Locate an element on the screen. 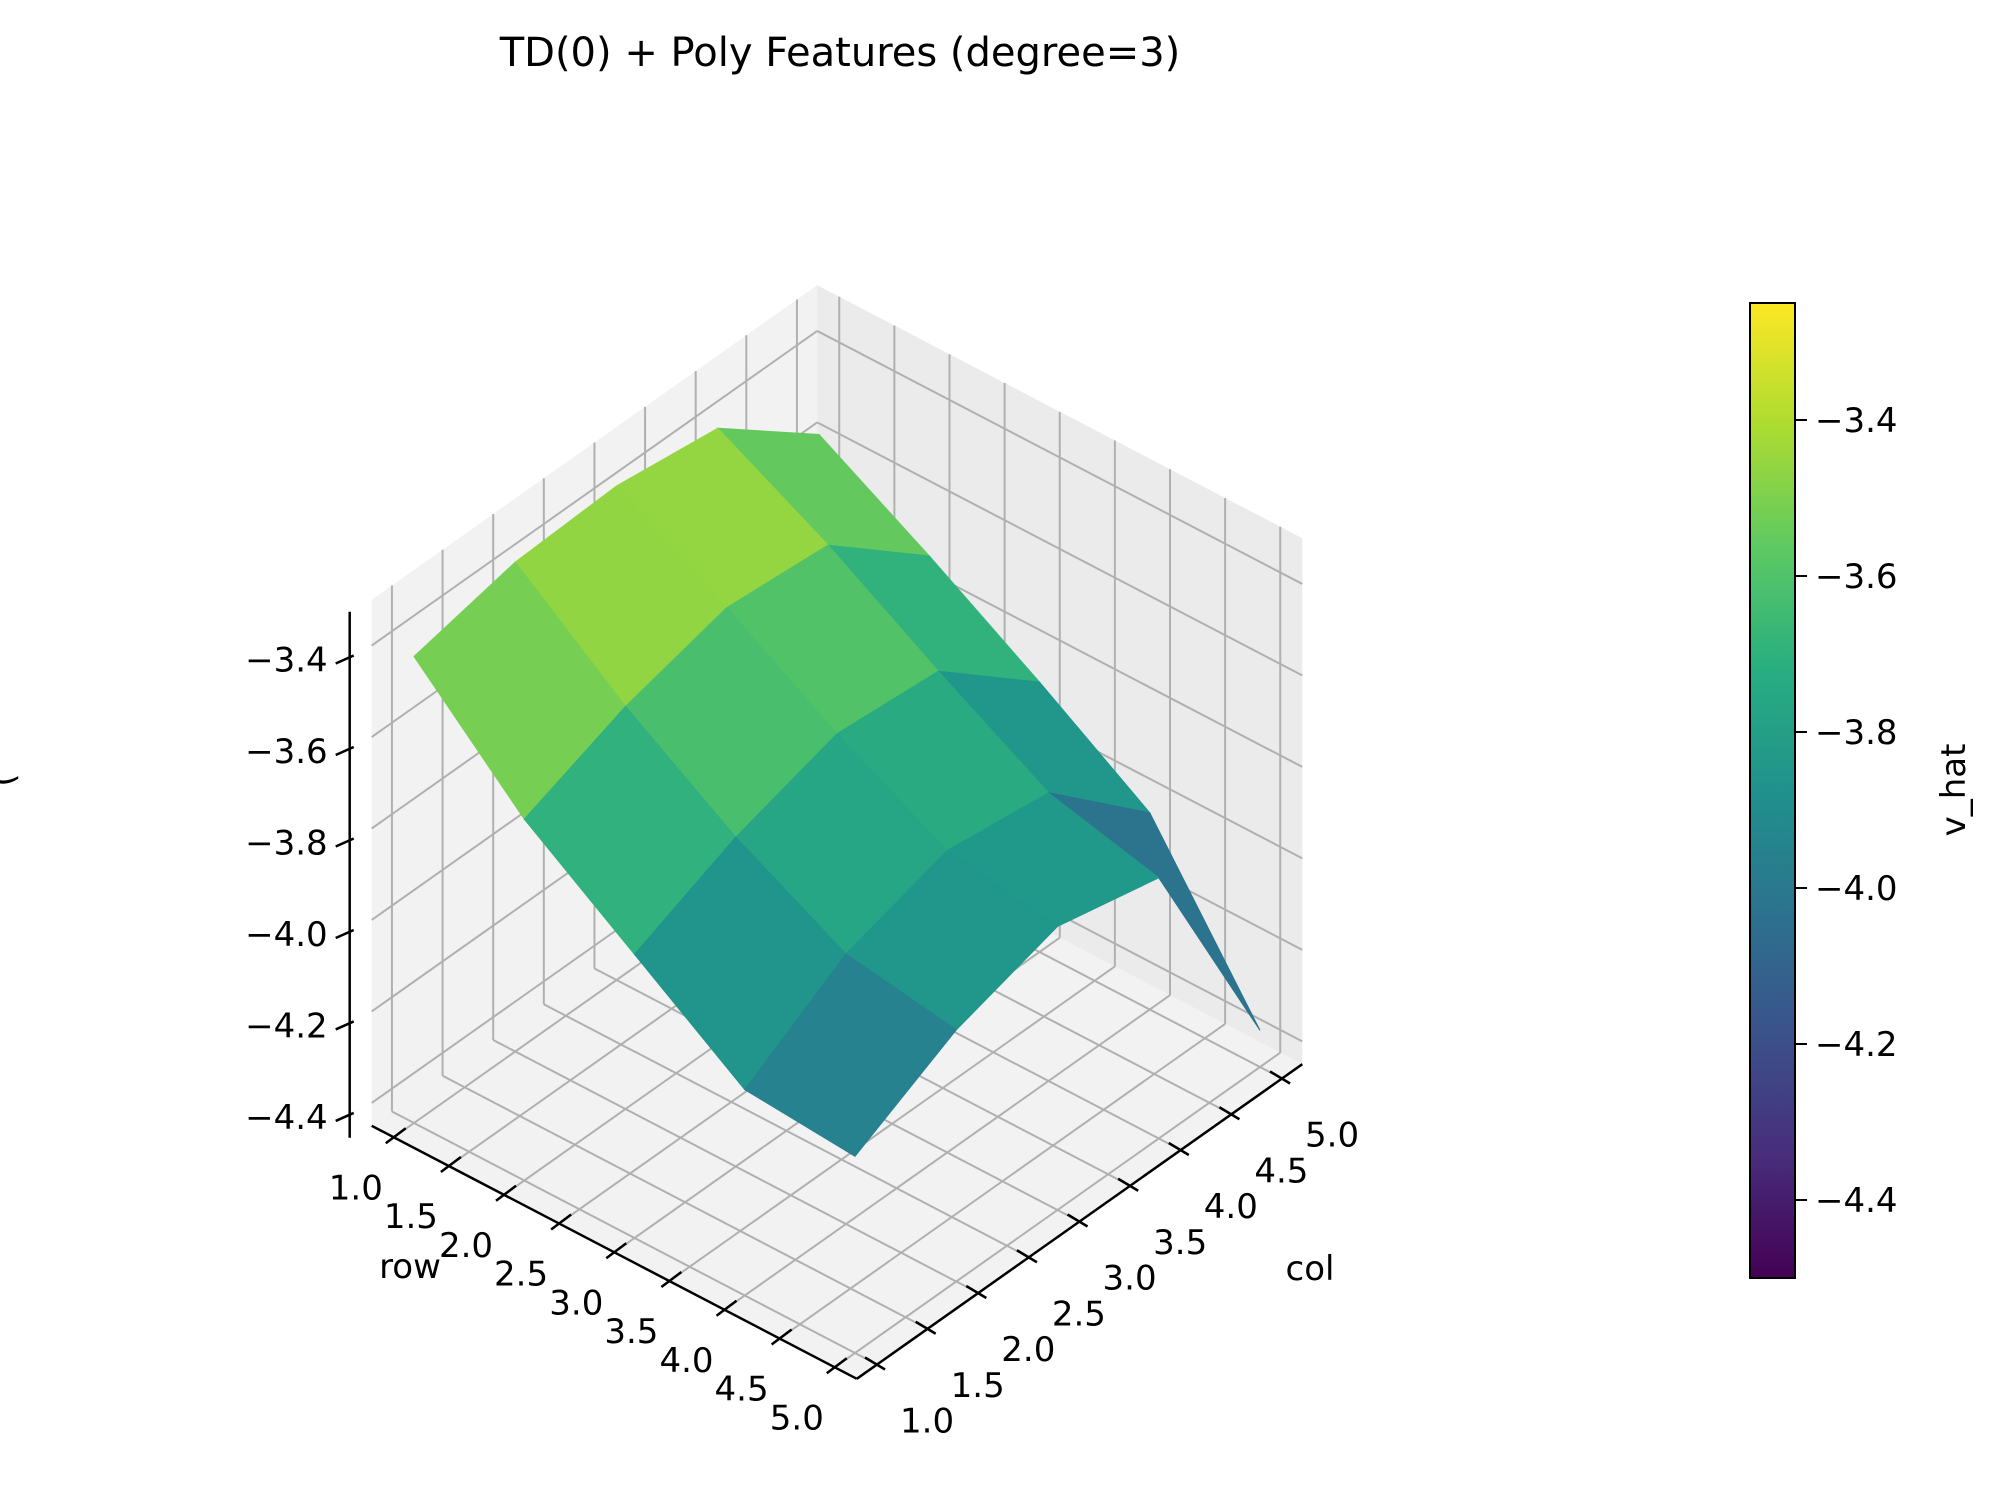 Image resolution: width=2005 pixels, height=1509 pixels. y-tick-label: 4.5 is located at coordinates (1281, 1171).